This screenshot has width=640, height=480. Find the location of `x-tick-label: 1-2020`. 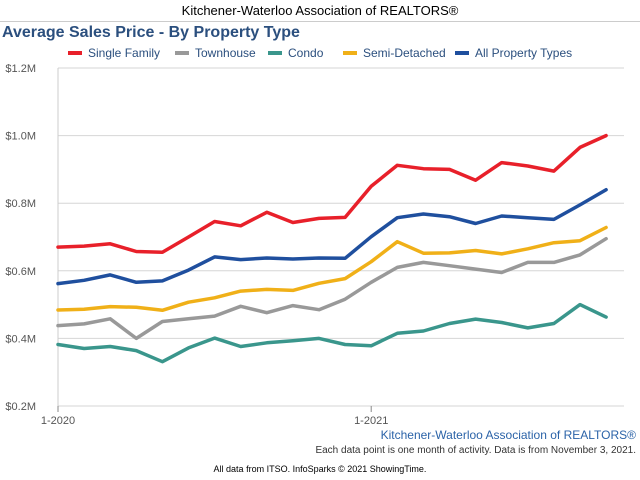

x-tick-label: 1-2020 is located at coordinates (58, 421).